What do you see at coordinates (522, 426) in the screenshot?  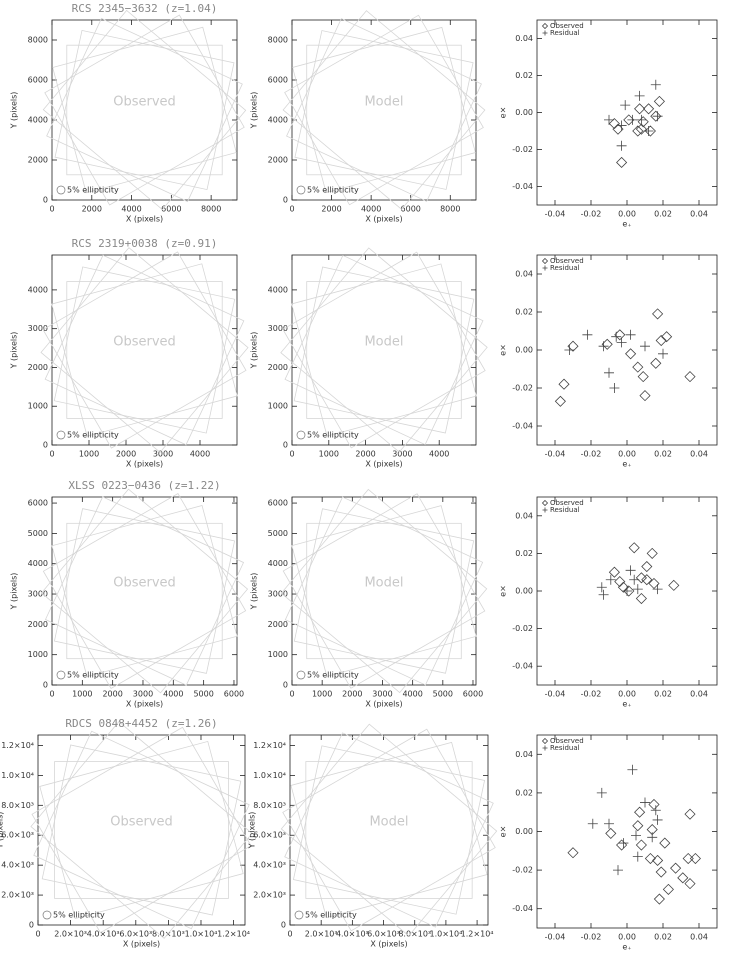 I see `y-tick-label: -0.04` at bounding box center [522, 426].